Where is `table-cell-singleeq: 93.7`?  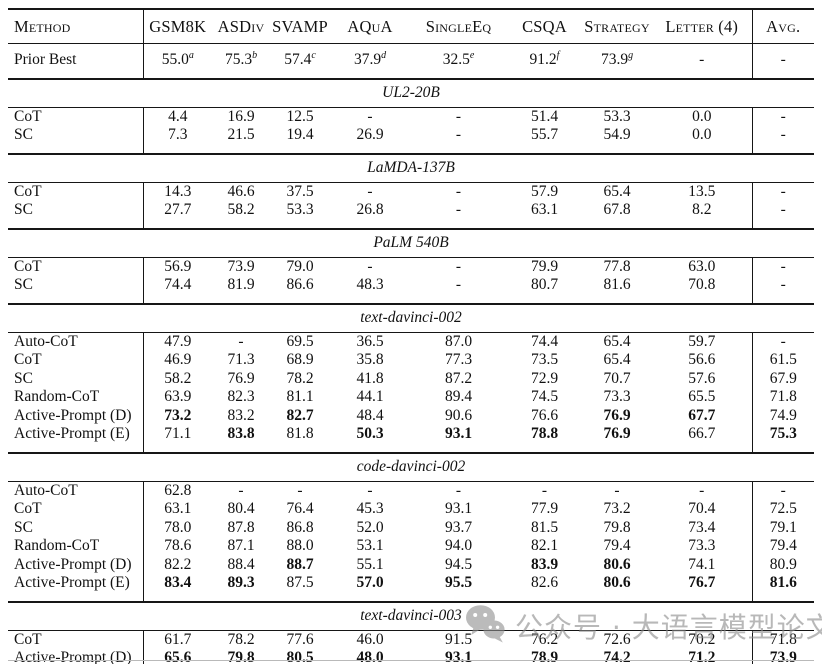 table-cell-singleeq: 93.7 is located at coordinates (458, 527).